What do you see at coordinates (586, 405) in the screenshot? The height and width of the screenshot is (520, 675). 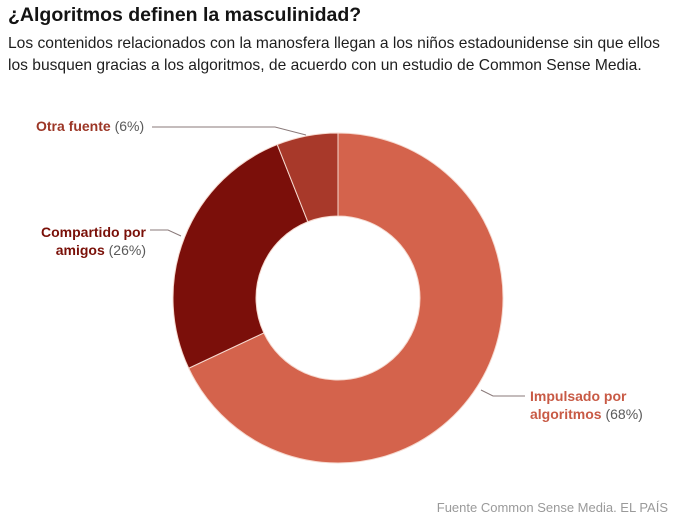 I see `label-impulsado-por-algoritmos: Impulsado por algoritmos (68%)` at bounding box center [586, 405].